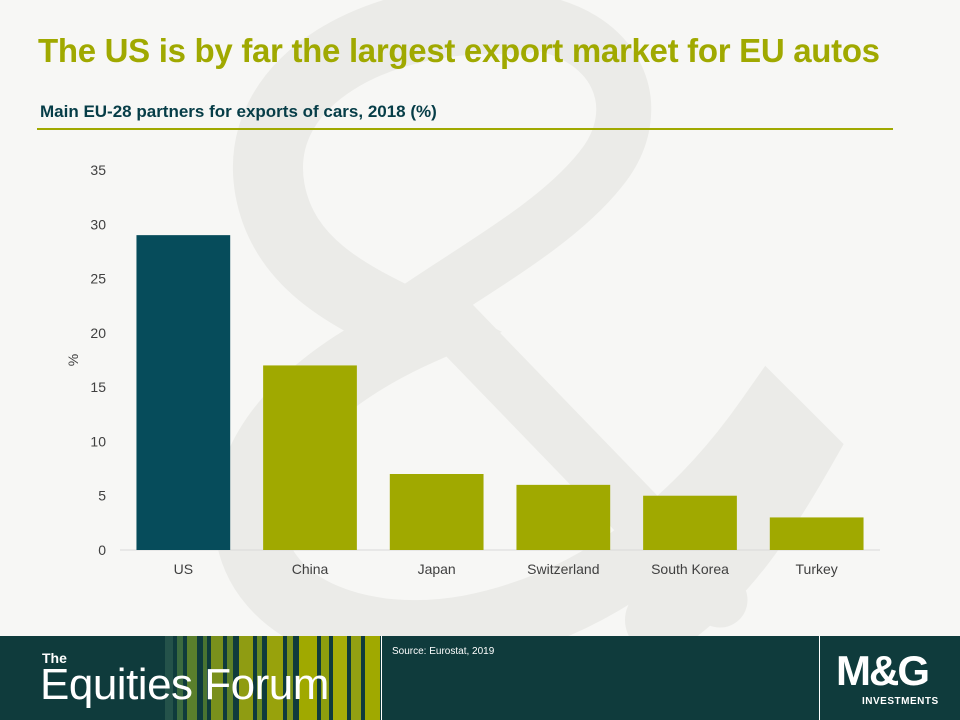 The image size is (960, 720). I want to click on x-tick-label: South Korea, so click(690, 569).